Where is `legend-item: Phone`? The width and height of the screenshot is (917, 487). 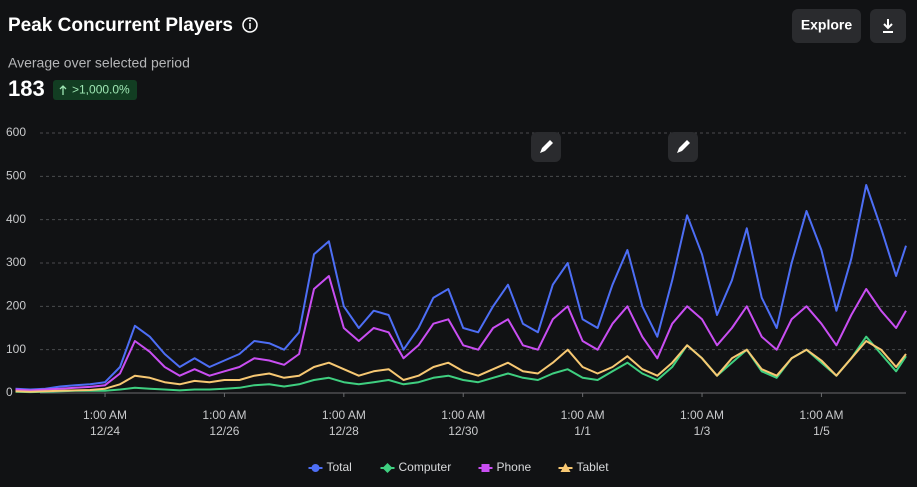
legend-item: Phone is located at coordinates (505, 467).